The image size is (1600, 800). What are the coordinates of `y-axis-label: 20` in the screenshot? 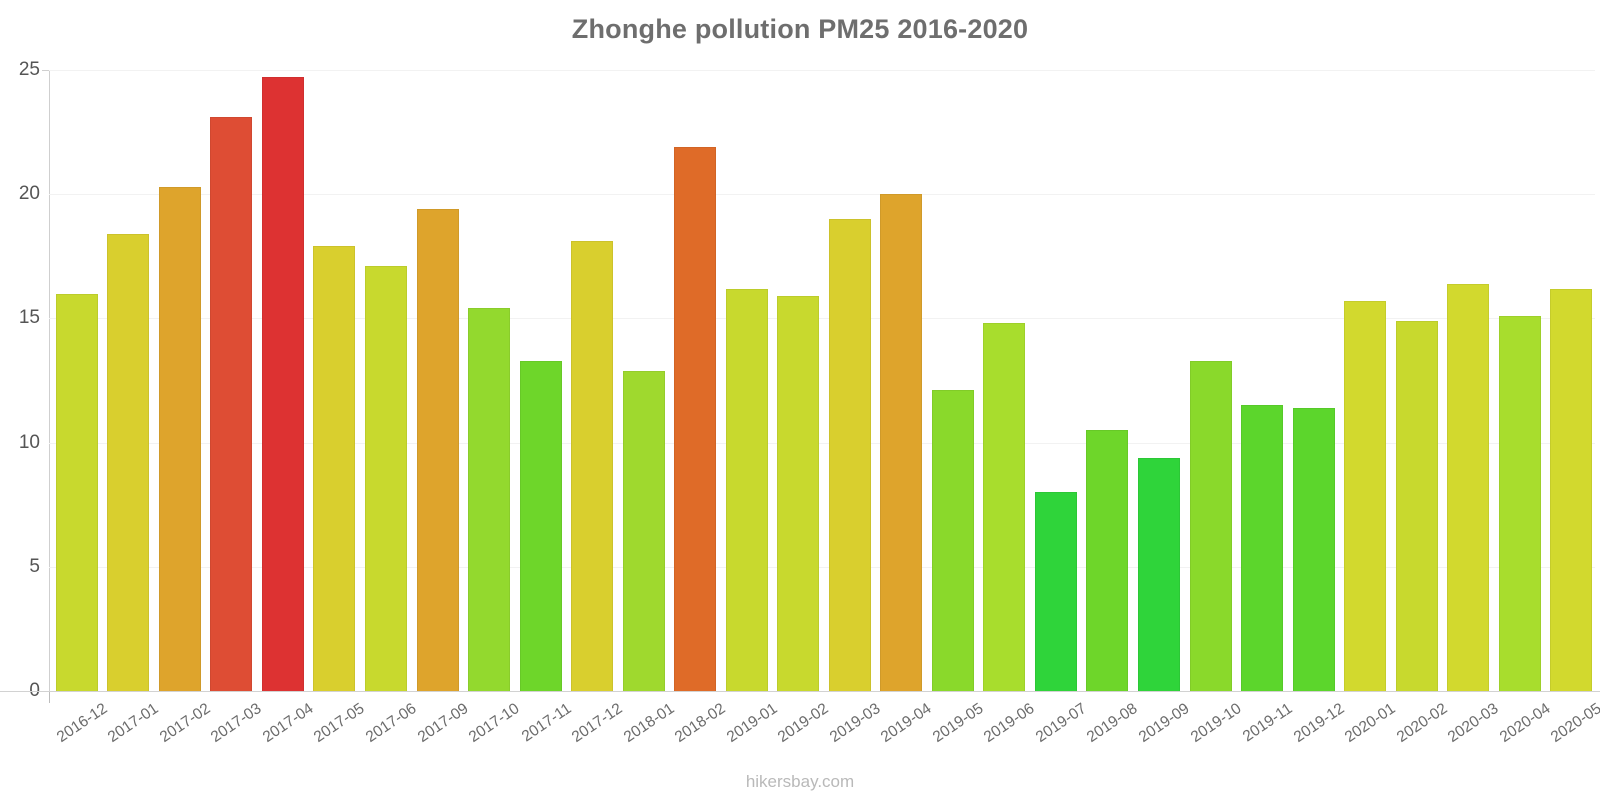 It's located at (29, 194).